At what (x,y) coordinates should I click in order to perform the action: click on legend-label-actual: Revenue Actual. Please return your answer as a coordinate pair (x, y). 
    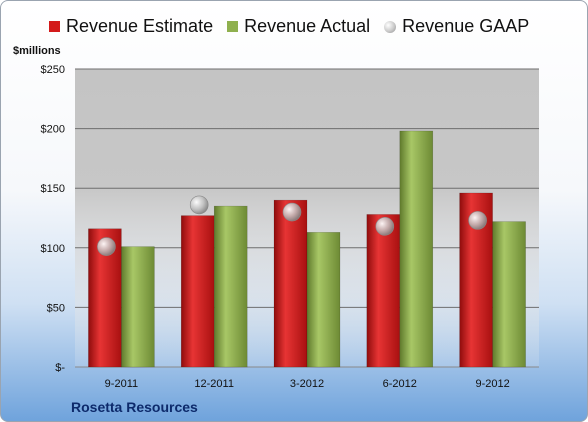
    Looking at the image, I should click on (307, 26).